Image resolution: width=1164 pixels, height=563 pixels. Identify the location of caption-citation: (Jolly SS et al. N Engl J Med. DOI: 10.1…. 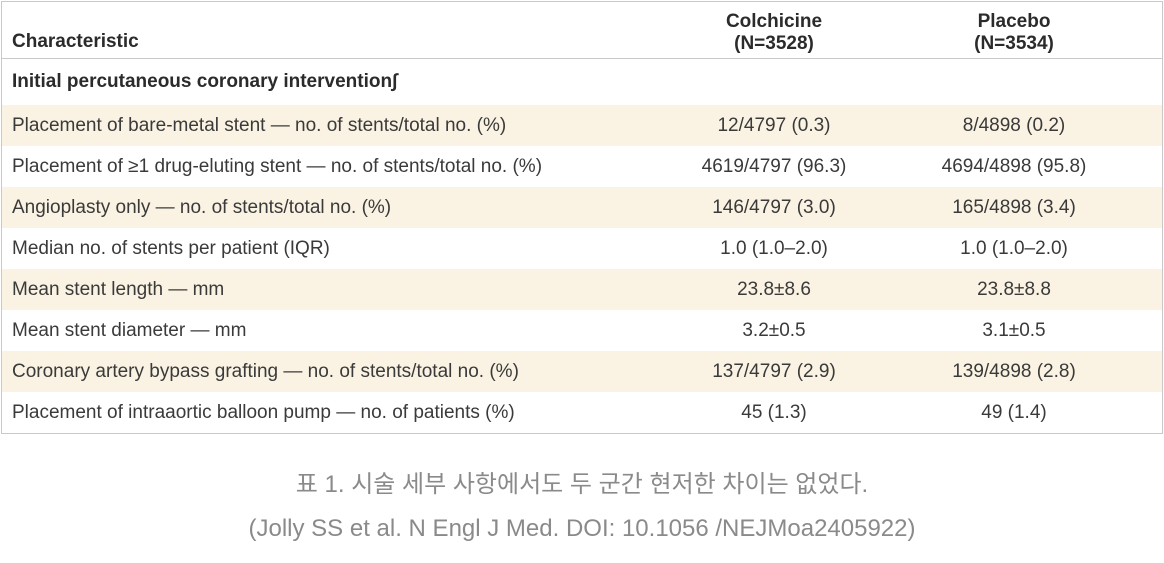
(582, 528).